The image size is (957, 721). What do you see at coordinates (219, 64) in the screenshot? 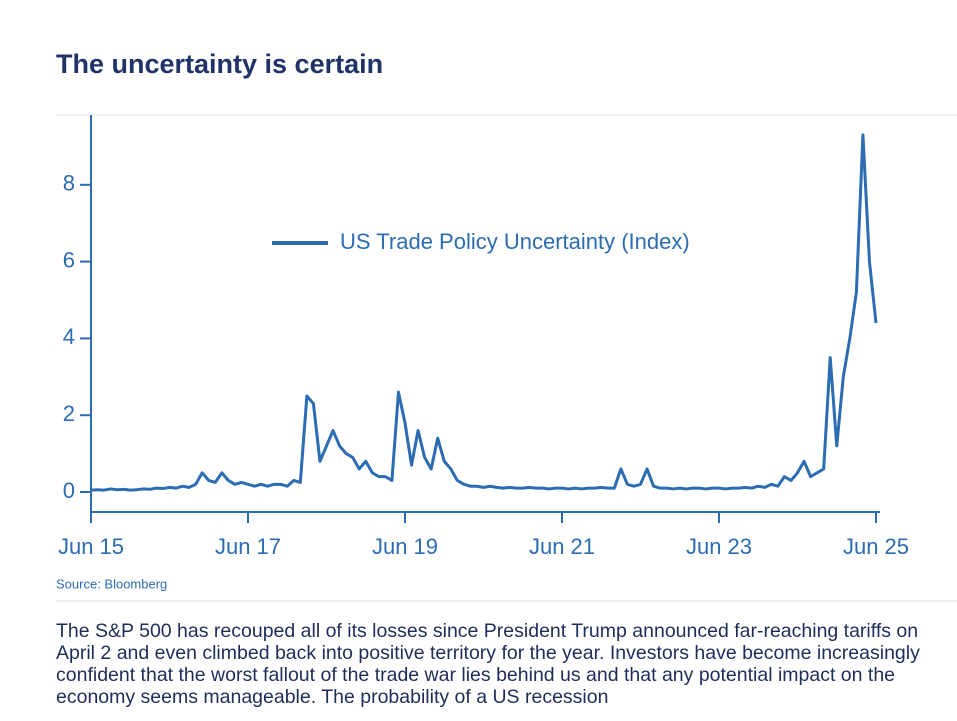
I see `chart-title: The uncertainty is certain` at bounding box center [219, 64].